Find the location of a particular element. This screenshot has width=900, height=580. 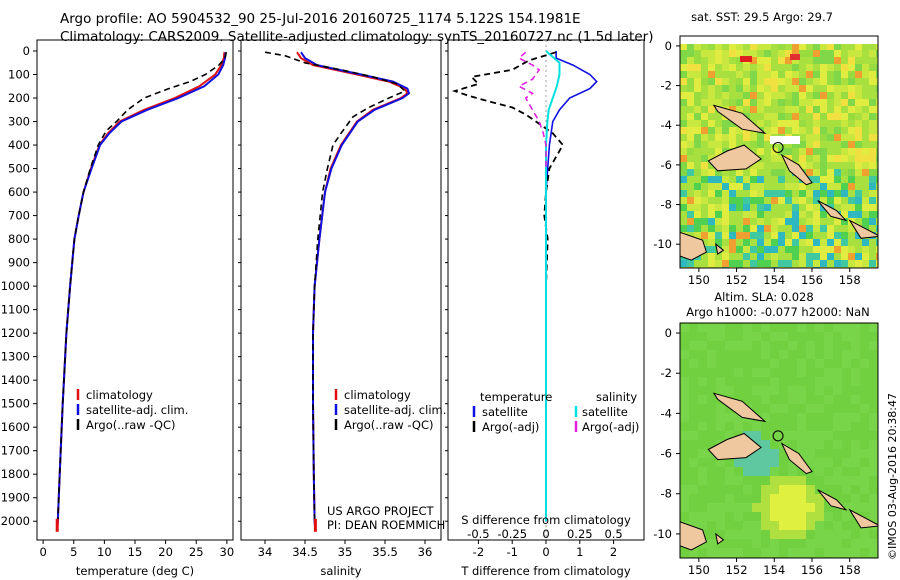

legend-label-salinity: Argo(..raw -QC) is located at coordinates (389, 425).